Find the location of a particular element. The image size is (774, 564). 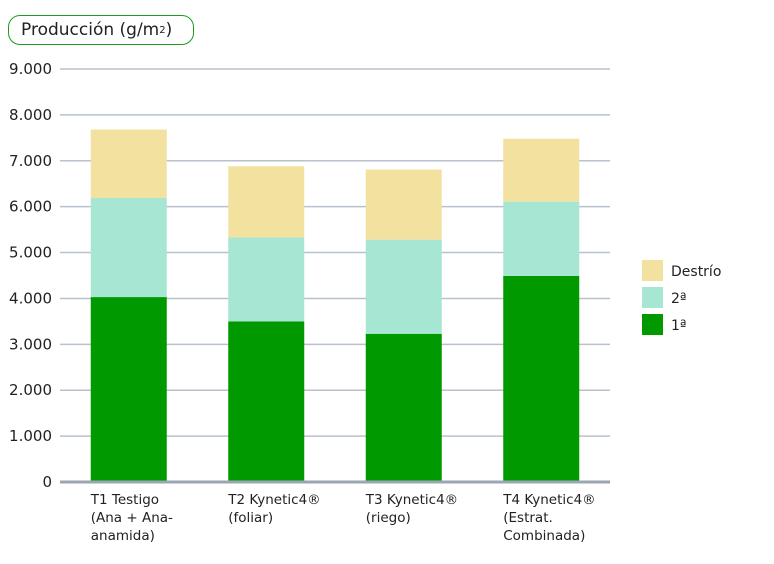

y-tick-label: 0 is located at coordinates (47, 482).